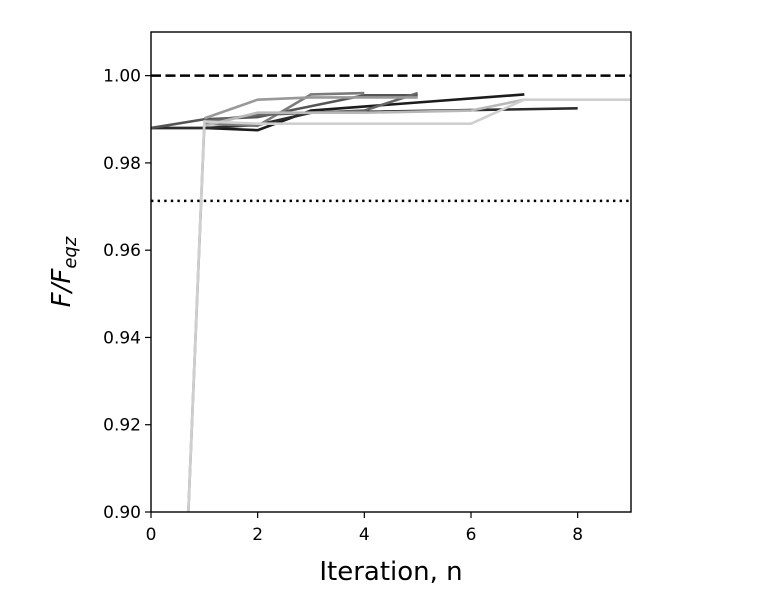 This screenshot has width=764, height=592. What do you see at coordinates (122, 164) in the screenshot?
I see `y-tick-label: 0.98` at bounding box center [122, 164].